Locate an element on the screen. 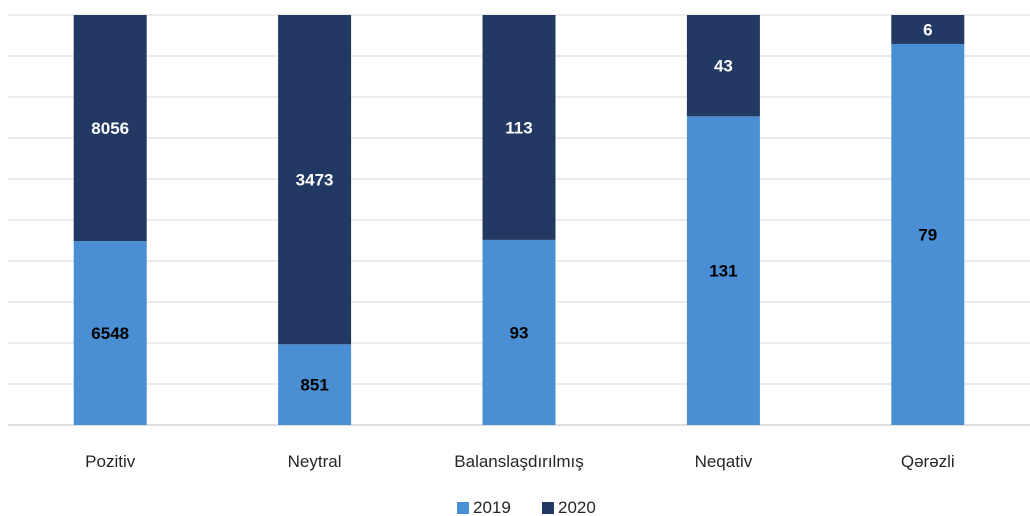 Image resolution: width=1030 pixels, height=516 pixels. legend-swatch-2020 is located at coordinates (548, 508).